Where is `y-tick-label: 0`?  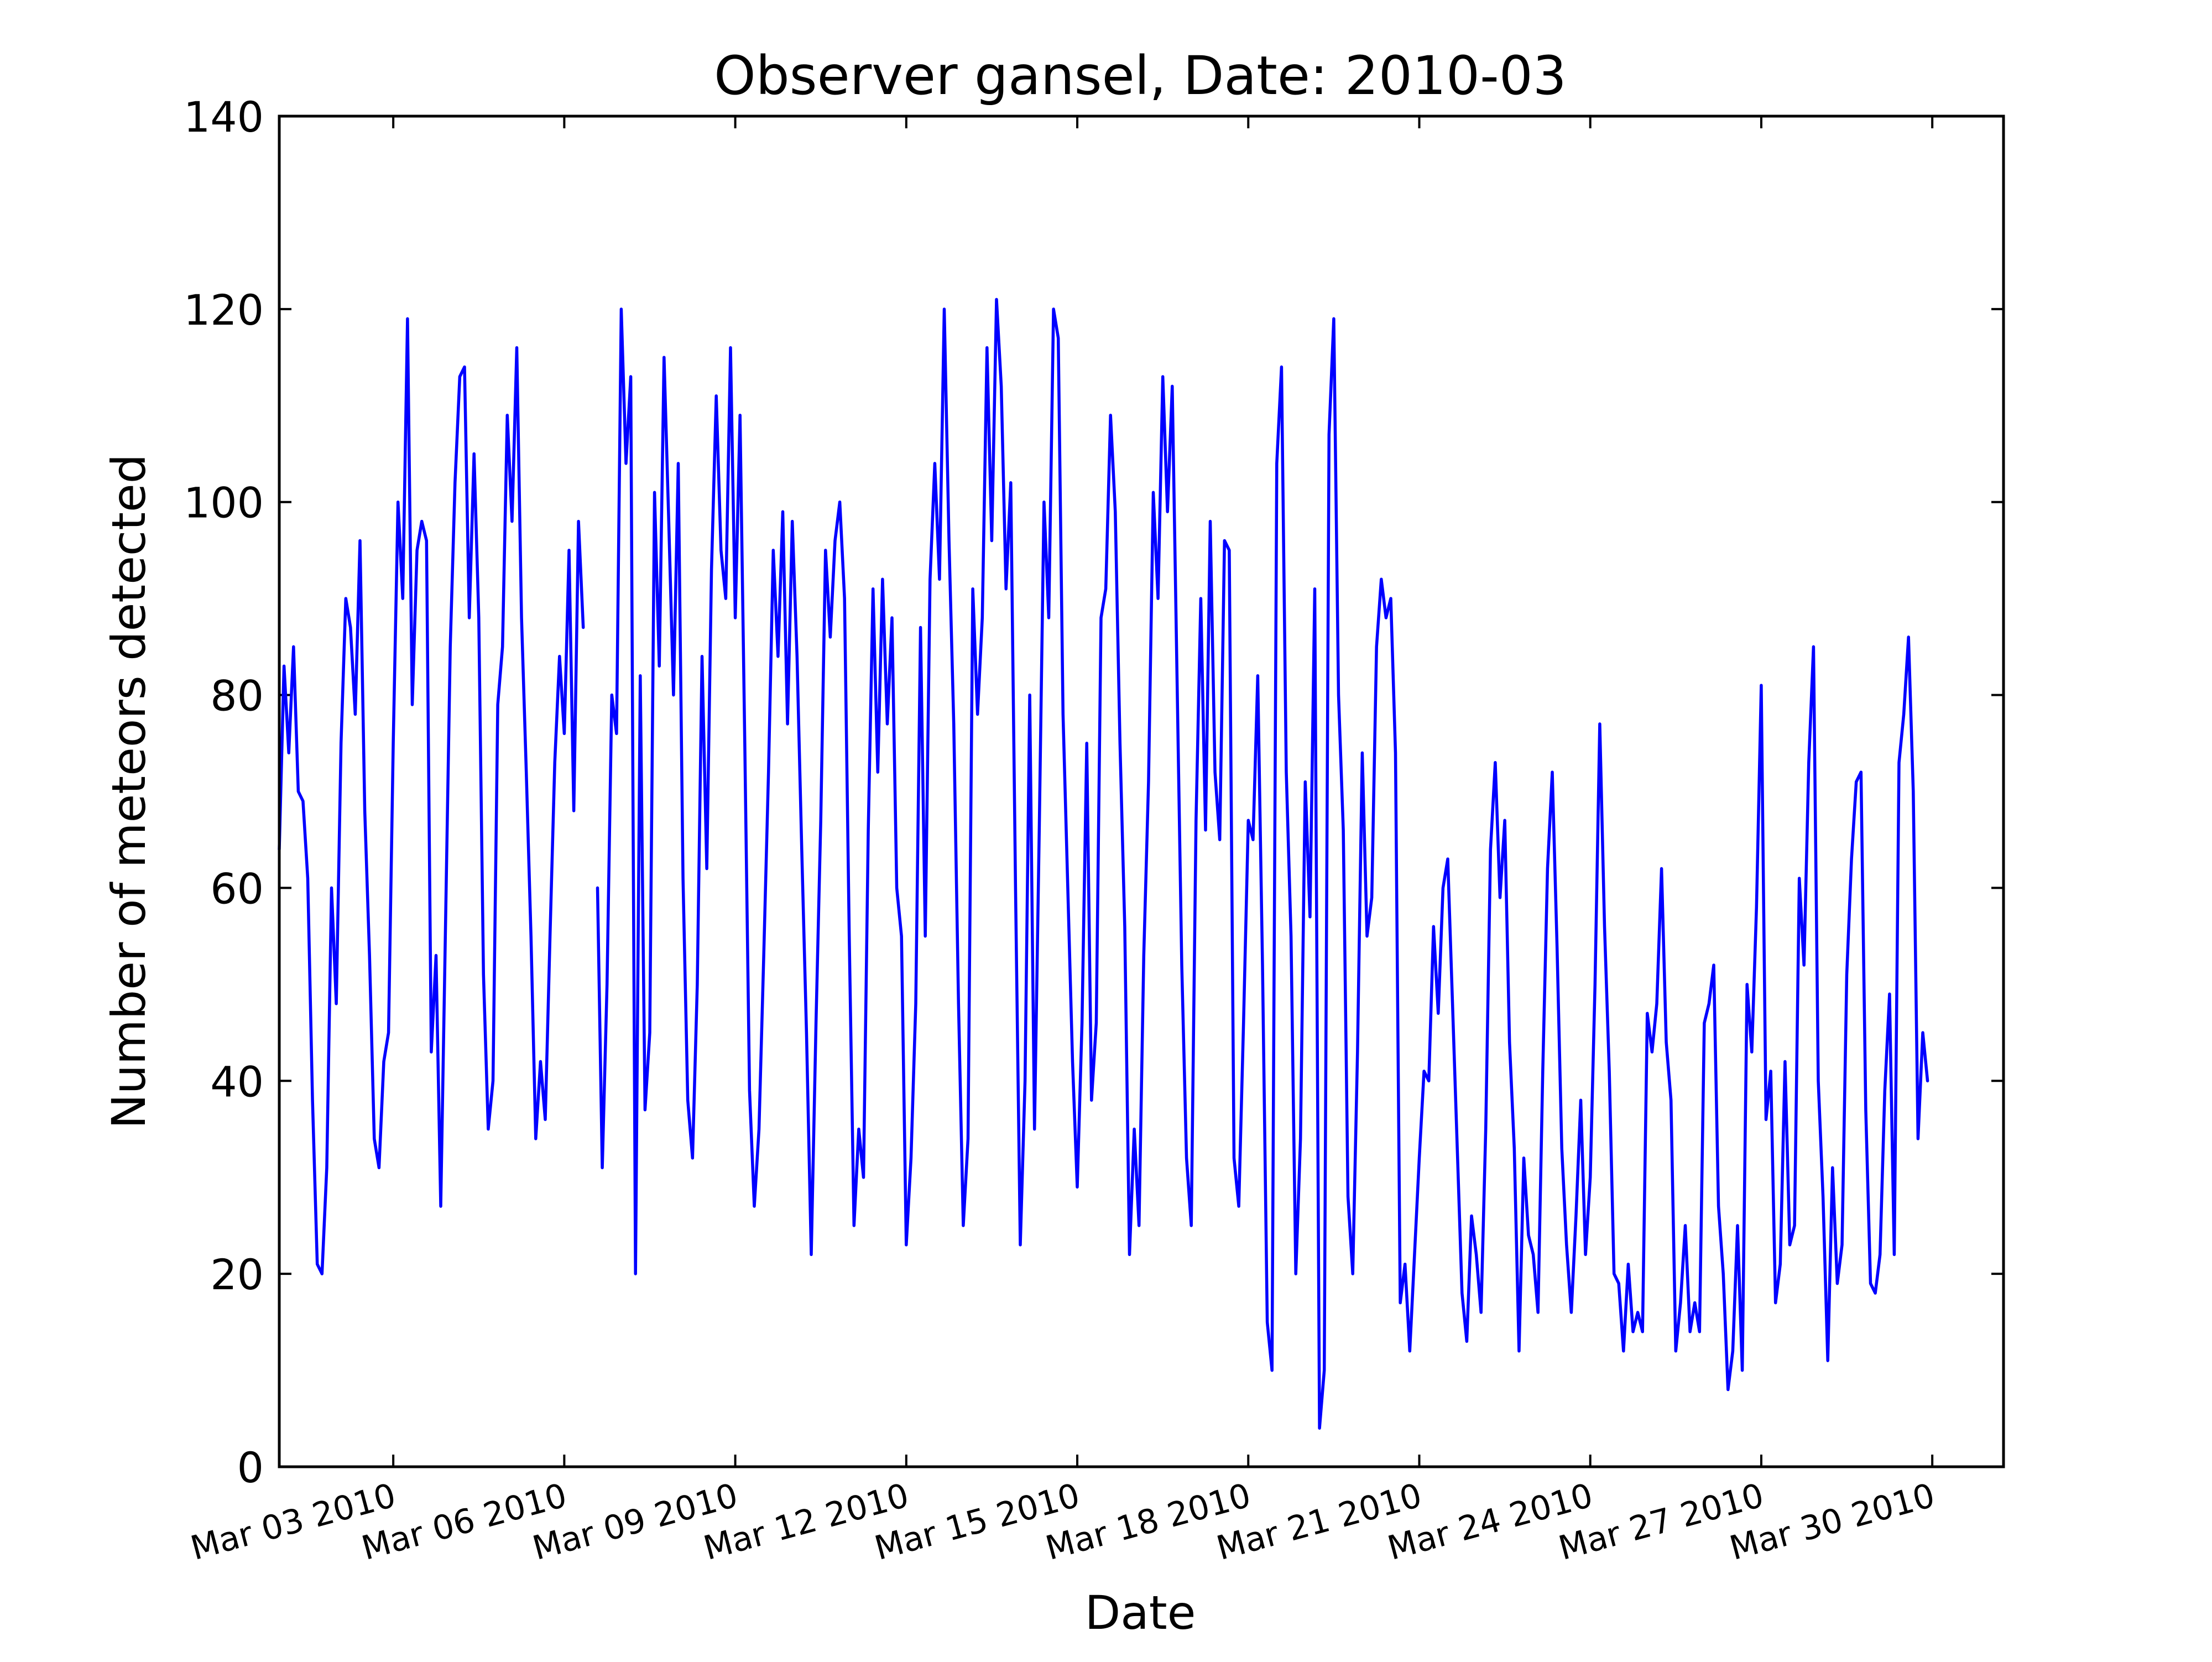 y-tick-label: 0 is located at coordinates (251, 1467).